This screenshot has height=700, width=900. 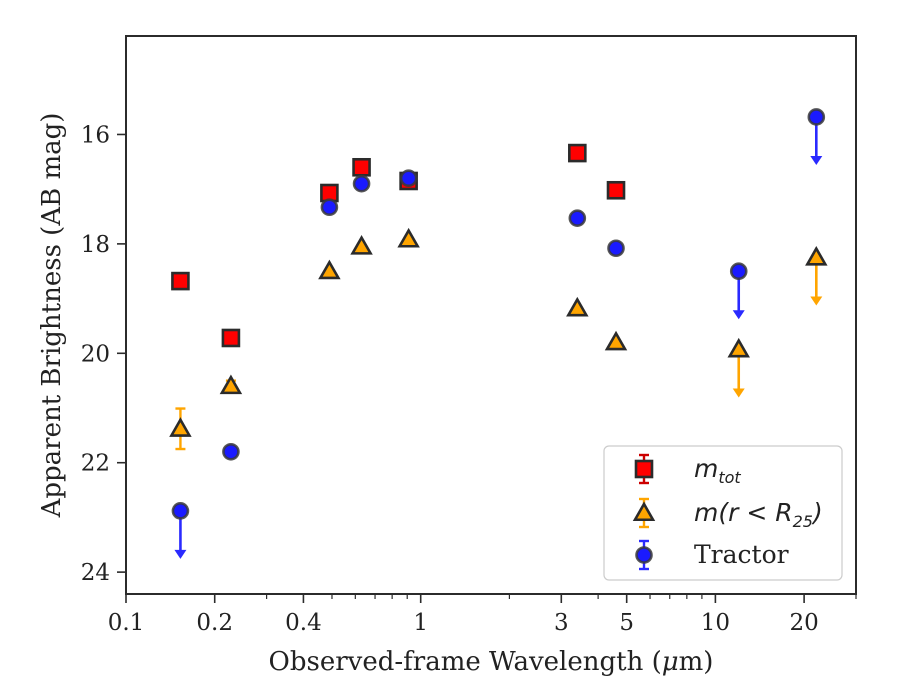 What do you see at coordinates (644, 469) in the screenshot?
I see `legend-marker-mtot` at bounding box center [644, 469].